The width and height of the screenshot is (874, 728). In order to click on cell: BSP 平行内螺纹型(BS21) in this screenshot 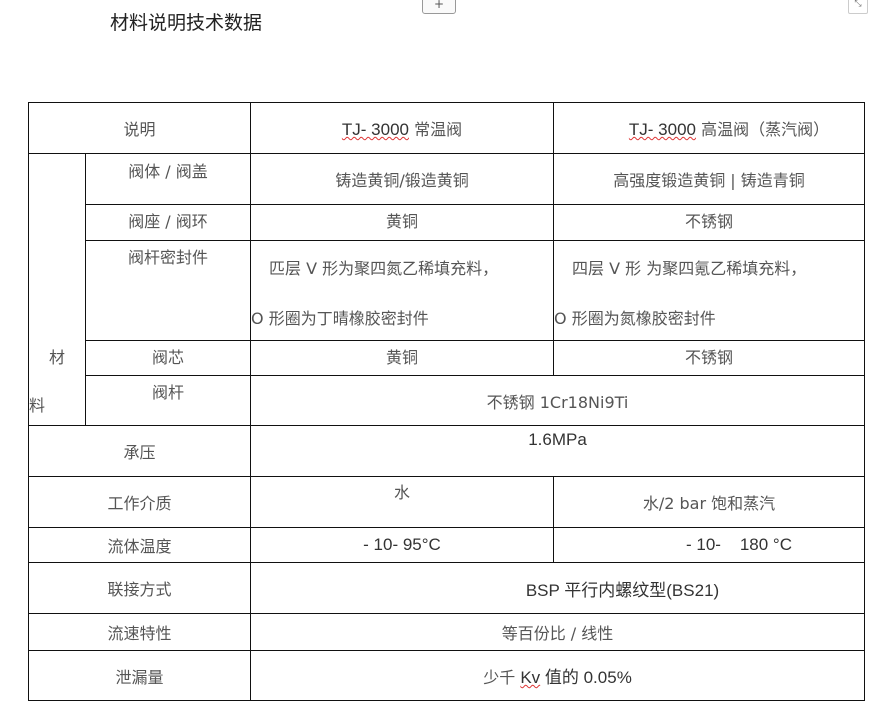, I will do `click(558, 588)`.